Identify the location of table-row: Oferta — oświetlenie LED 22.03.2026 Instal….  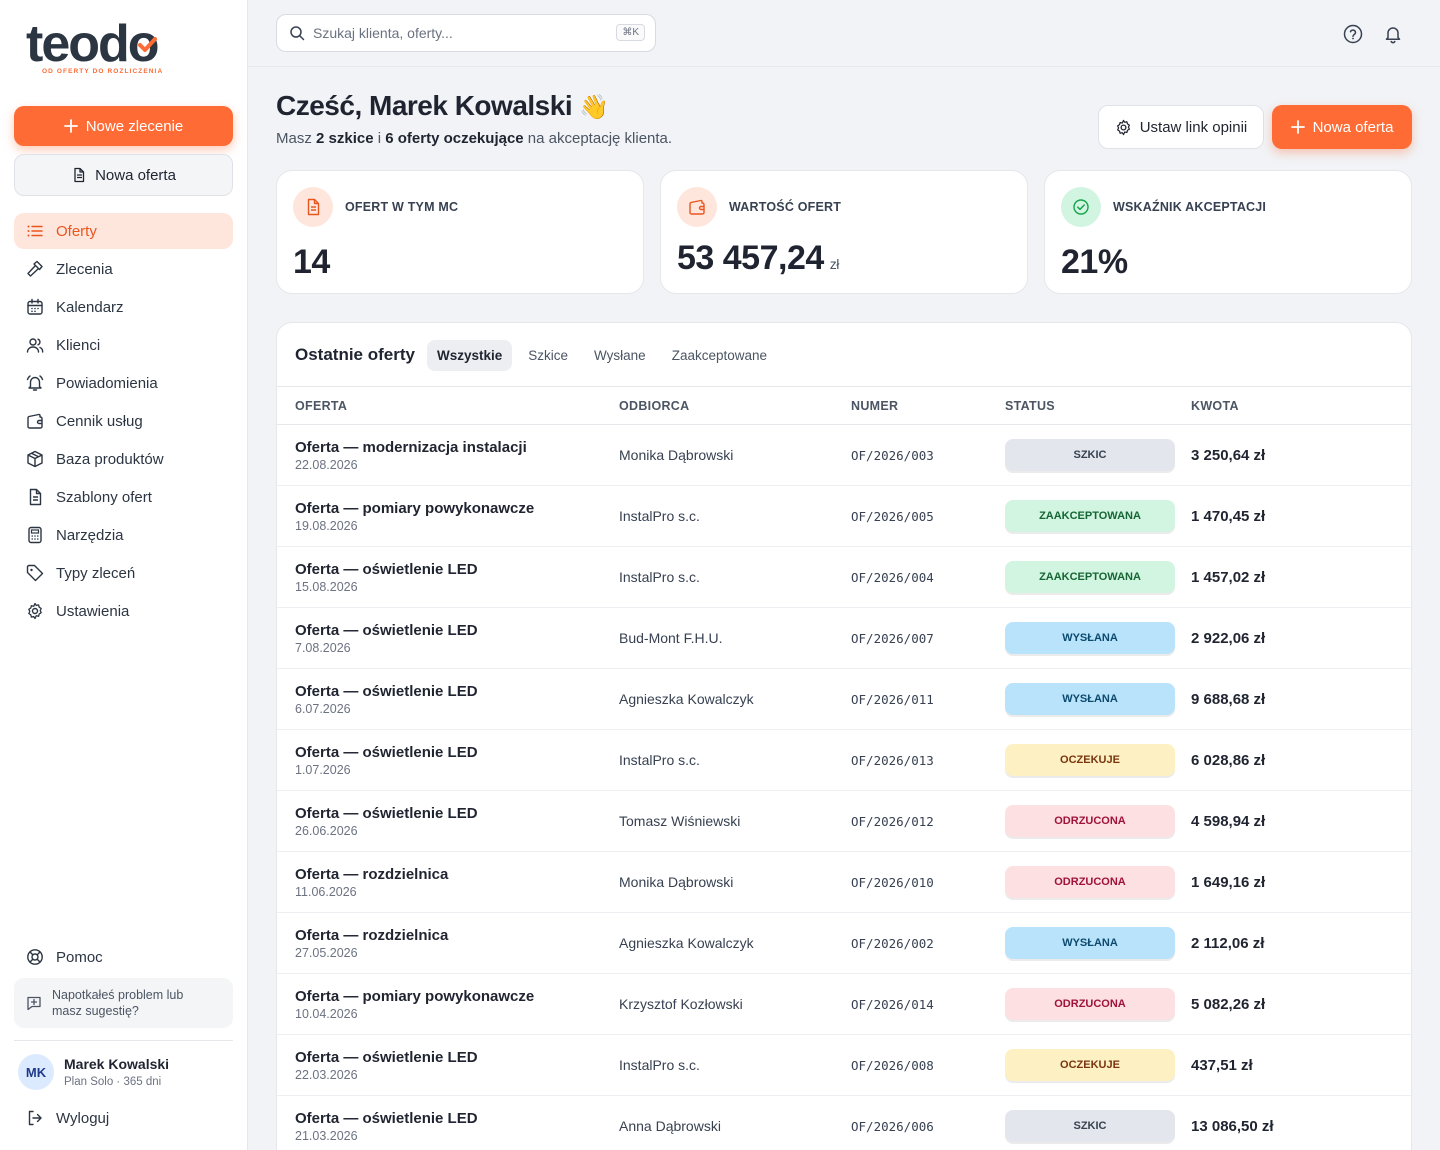
(844, 1065).